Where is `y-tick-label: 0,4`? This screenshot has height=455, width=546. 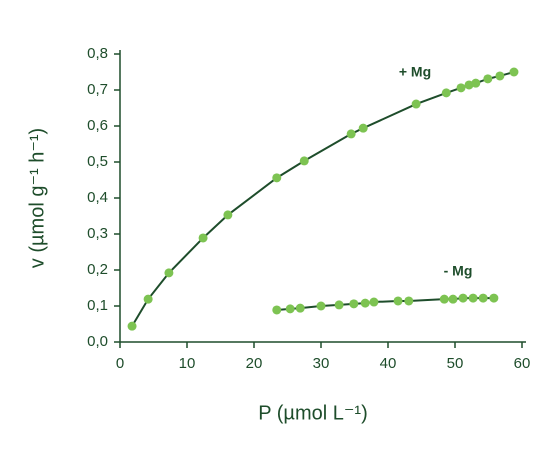
y-tick-label: 0,4 is located at coordinates (97, 197).